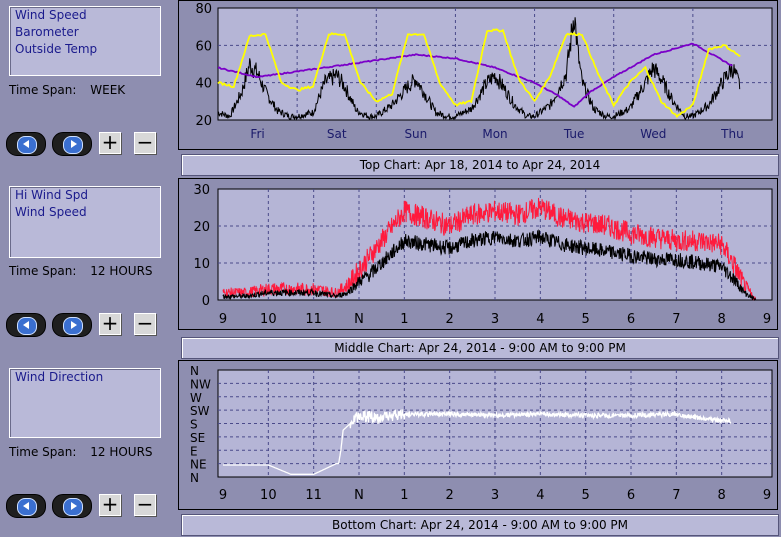 The height and width of the screenshot is (537, 781). Describe the element at coordinates (257, 134) in the screenshot. I see `x-tick-label: Fri` at that location.